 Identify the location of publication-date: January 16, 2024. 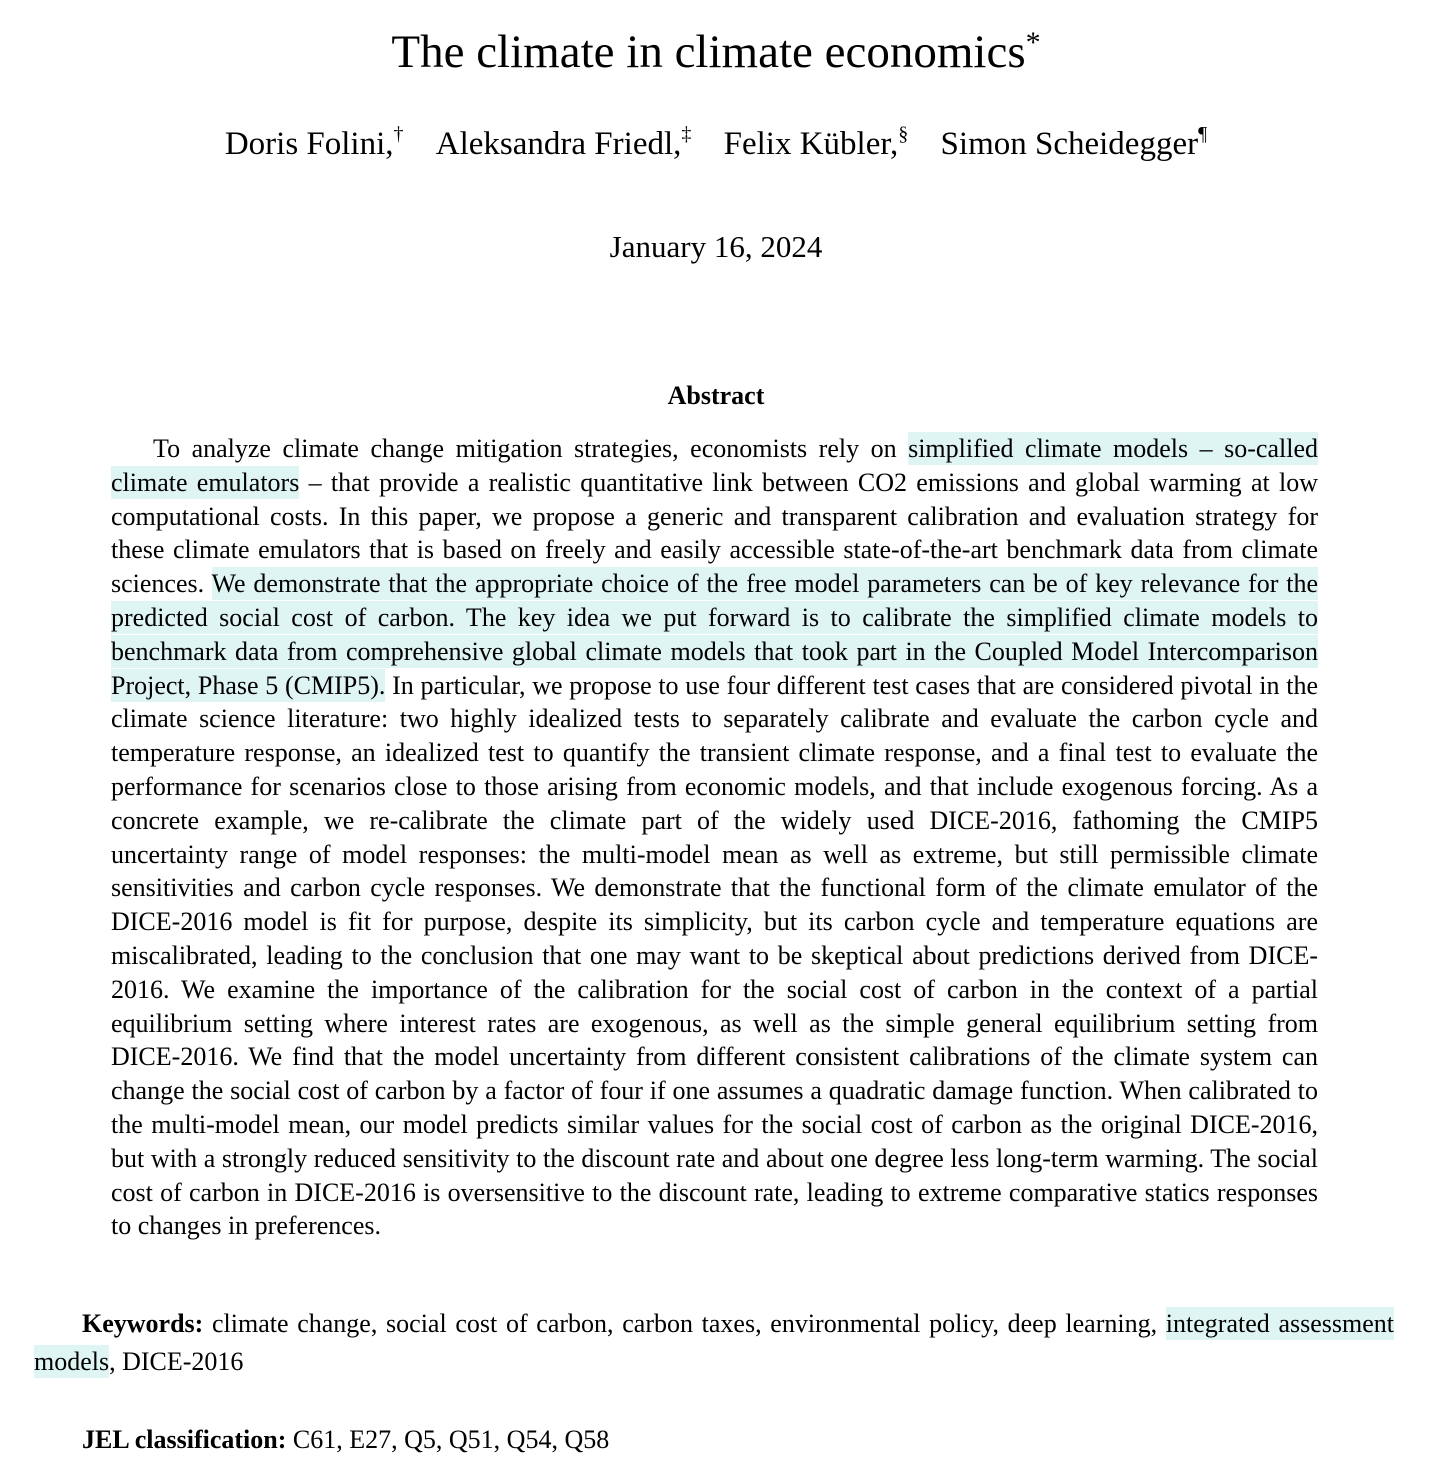
(716, 246).